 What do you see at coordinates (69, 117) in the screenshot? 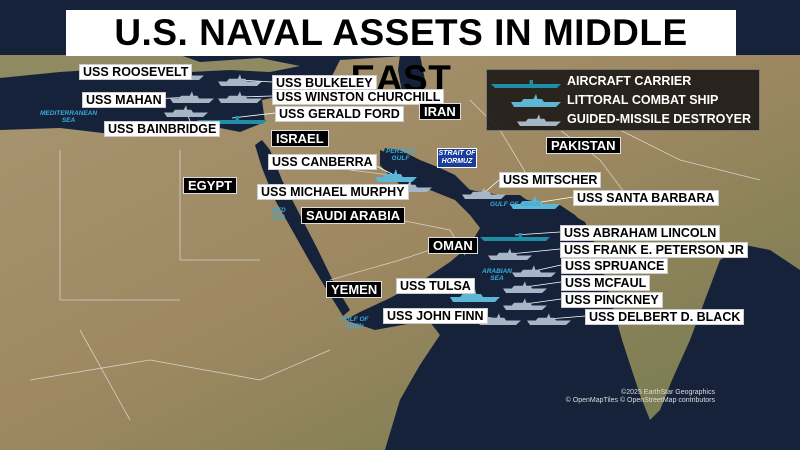
I see `water-body-label: MEDITERRANEAN SEA` at bounding box center [69, 117].